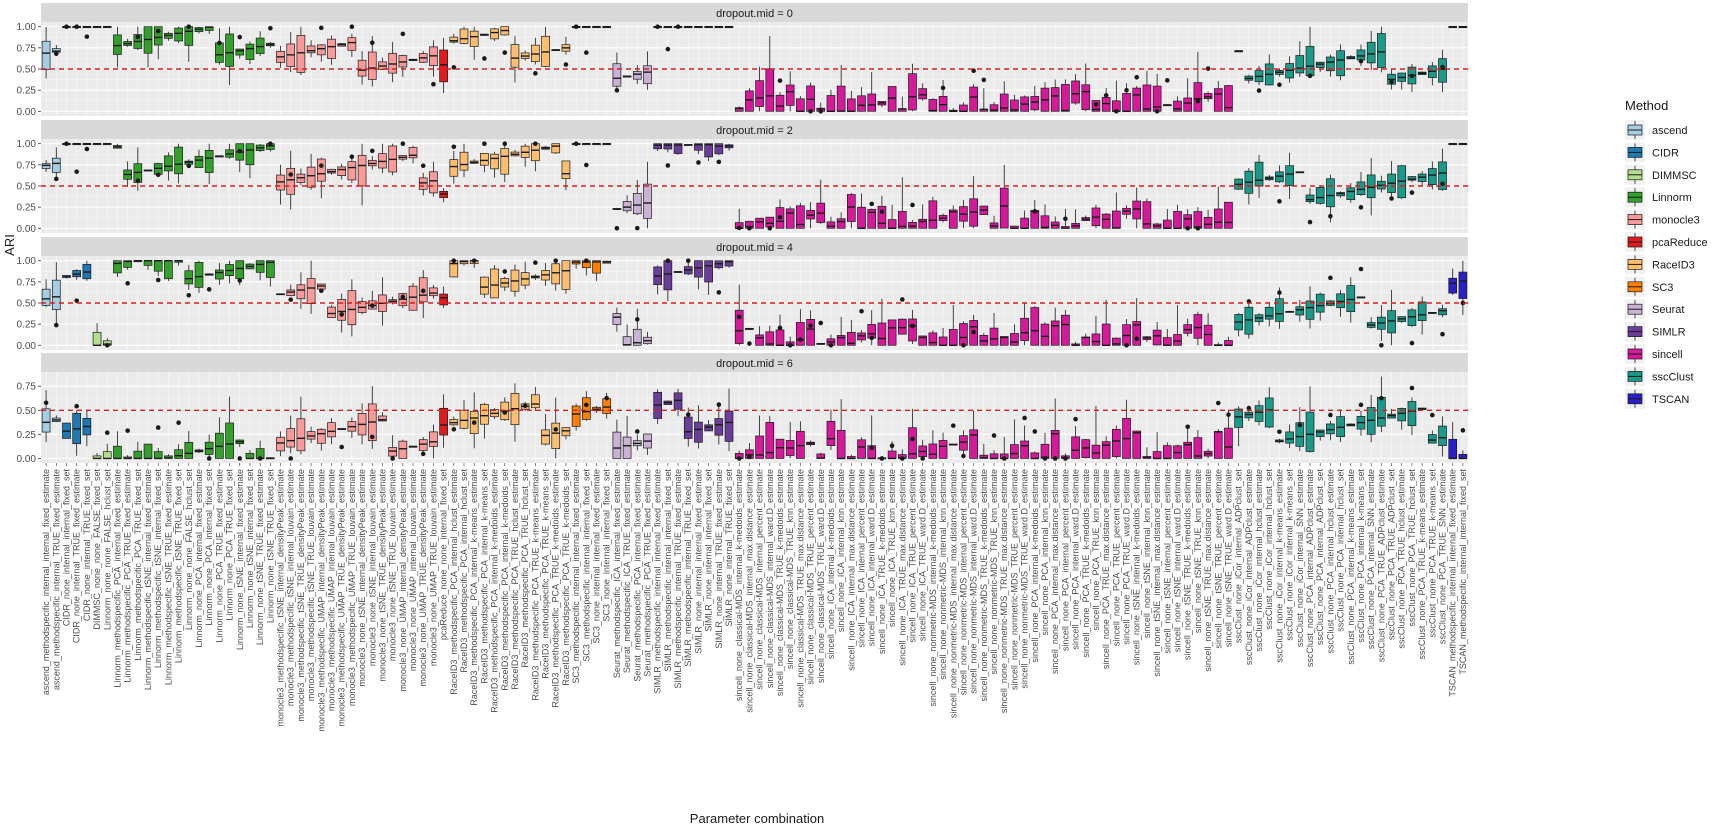 The image size is (1713, 834). I want to click on legend-entry: RaceID3, so click(1660, 264).